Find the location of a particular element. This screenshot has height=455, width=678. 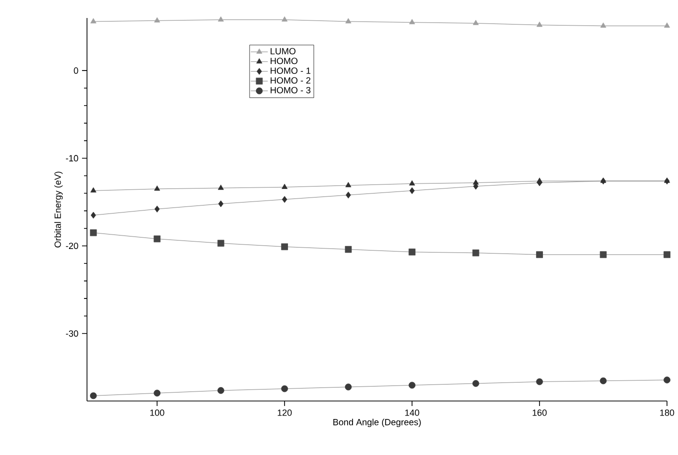

legend-label: HOMO - 2 is located at coordinates (290, 80).